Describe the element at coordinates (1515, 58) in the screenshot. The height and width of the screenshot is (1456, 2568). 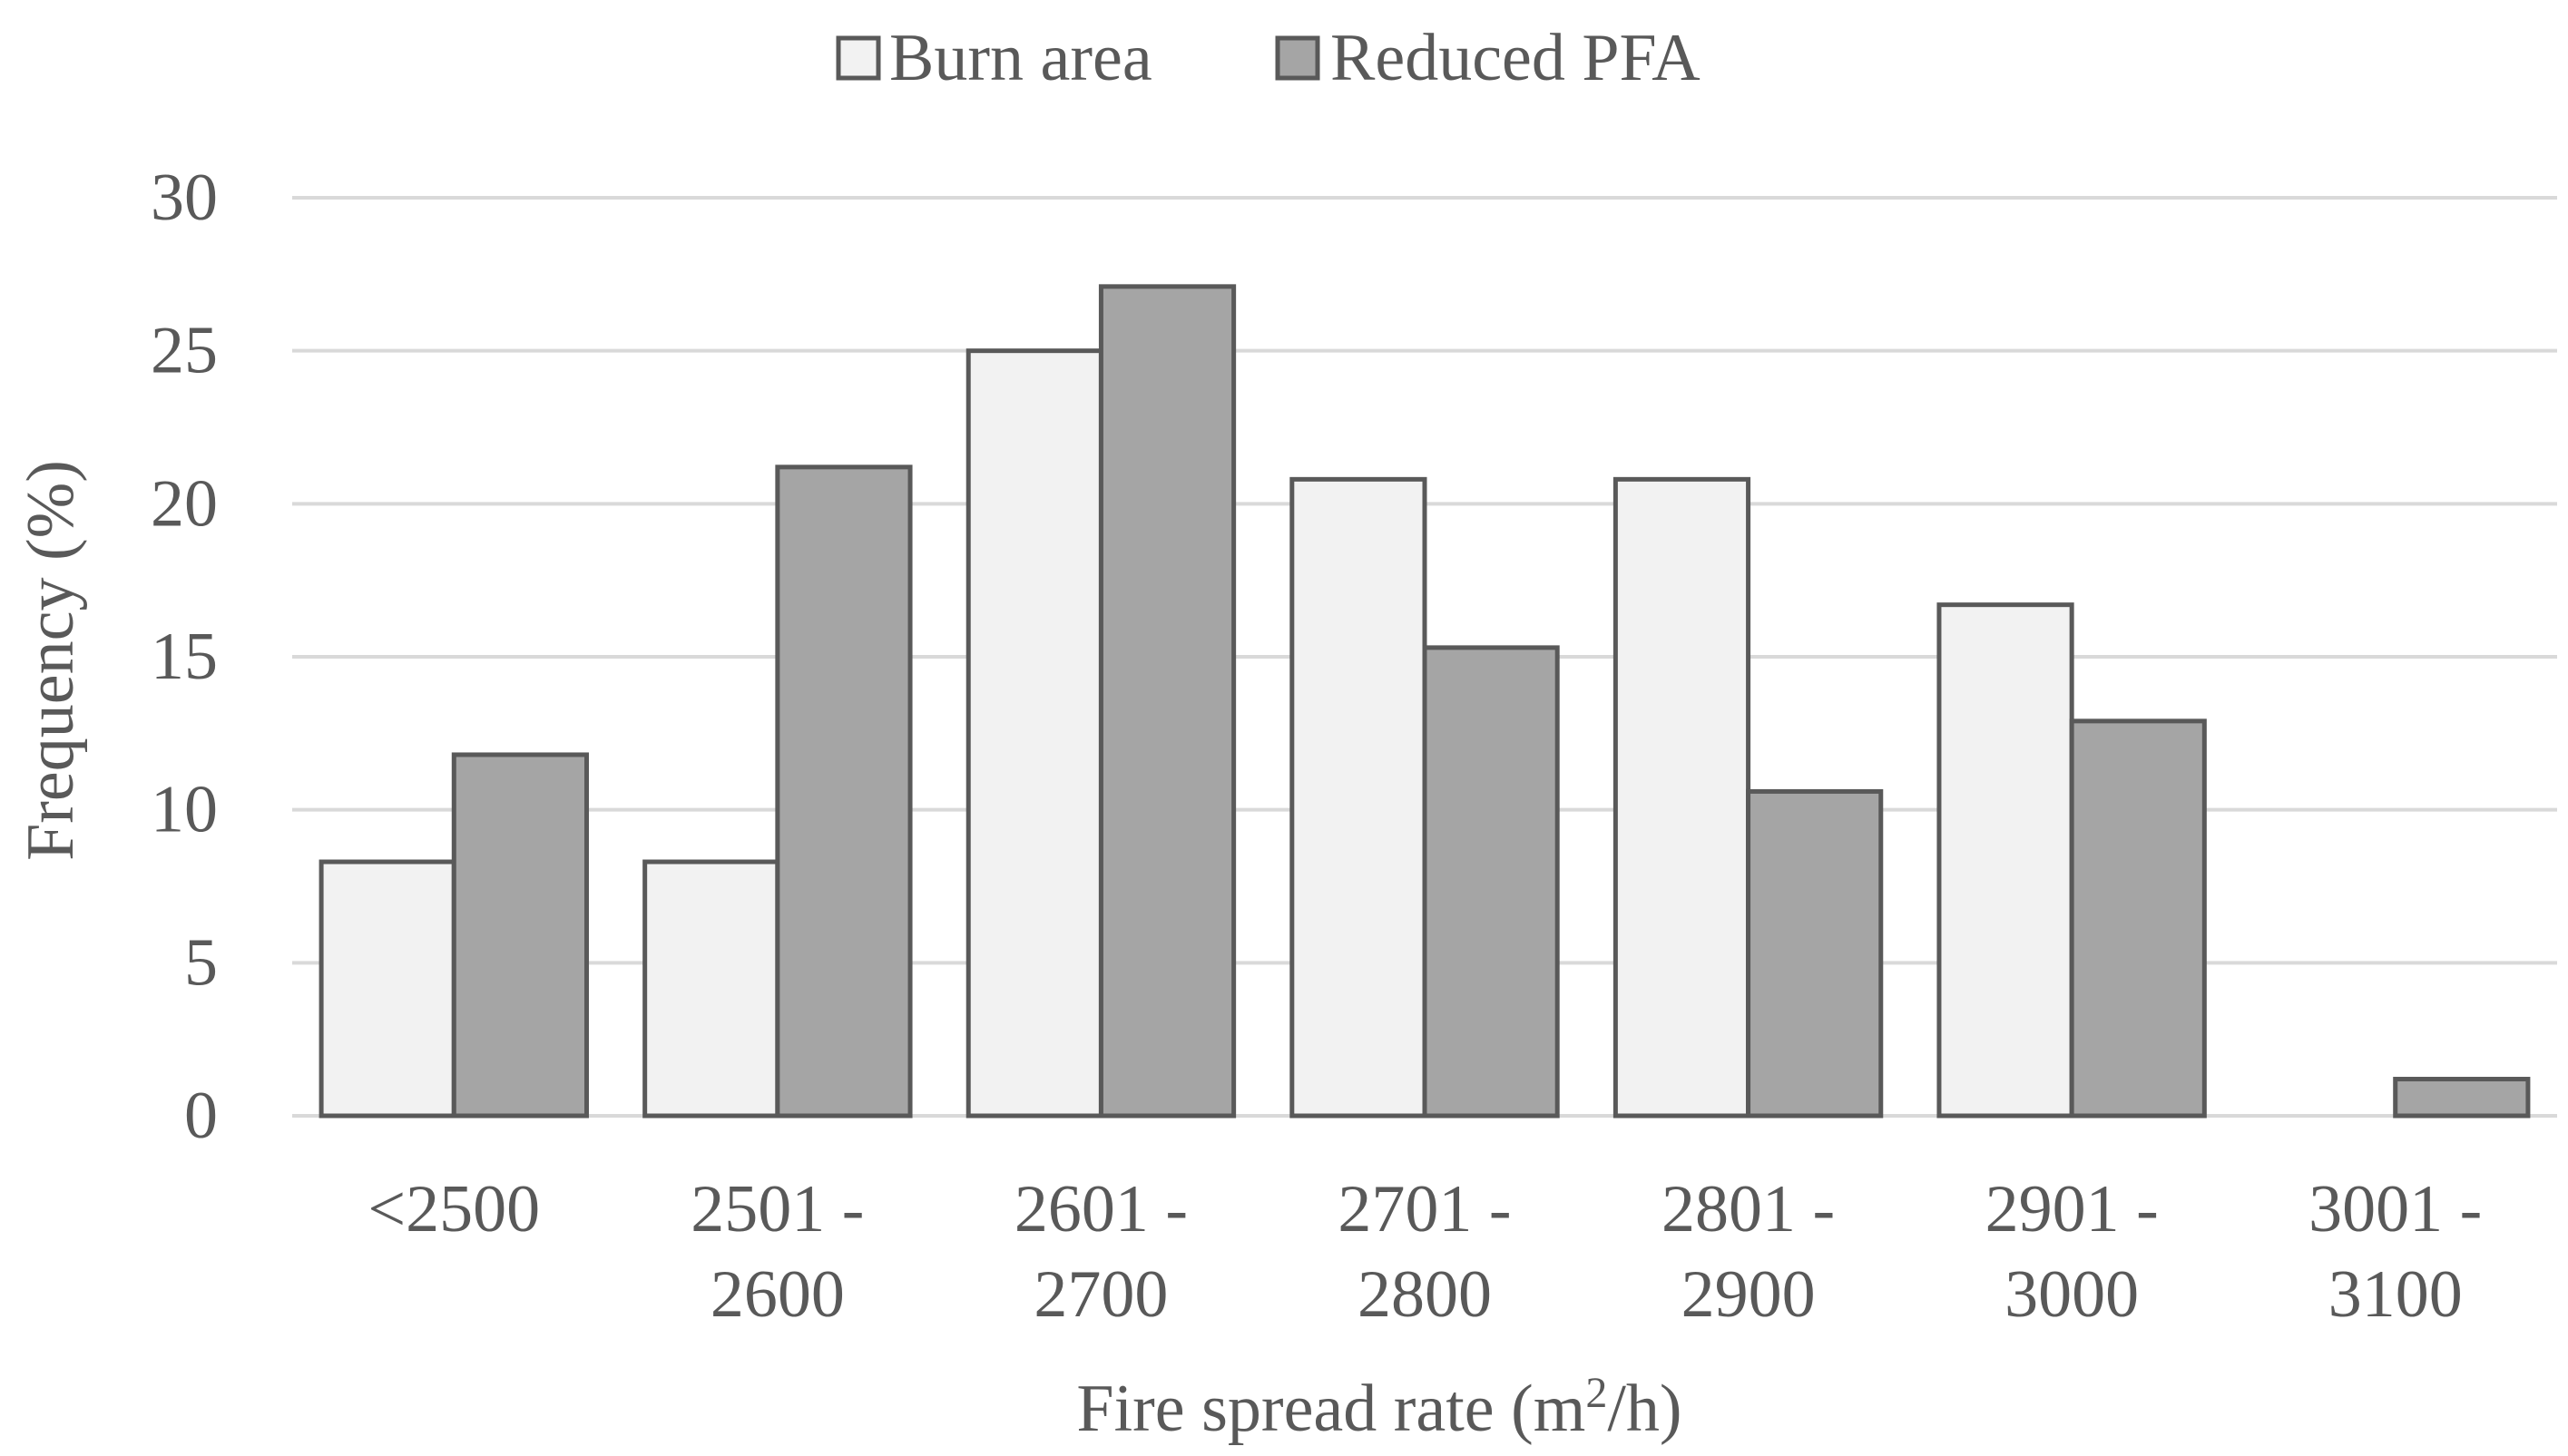
I see `legend-label: Reduced PFA` at that location.